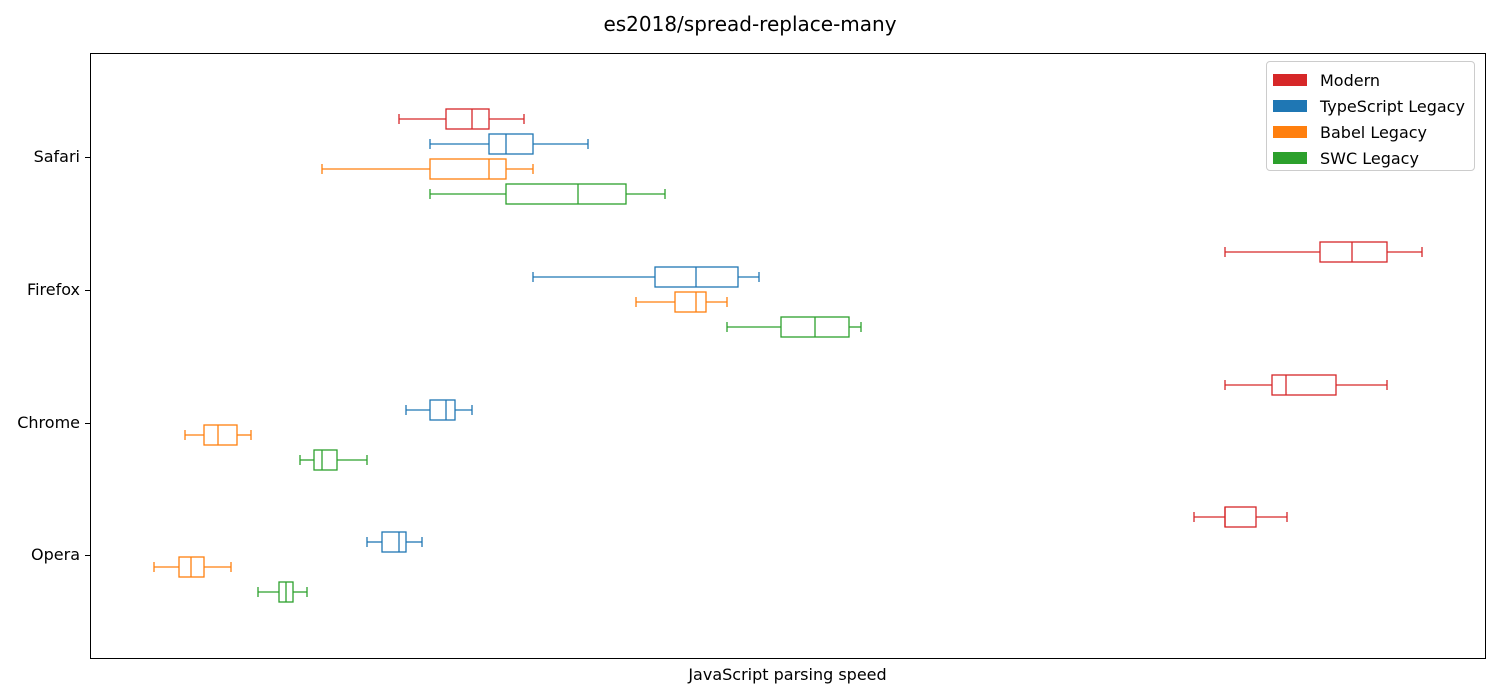  I want to click on iqr-box-babel-legacy-chrome, so click(220, 435).